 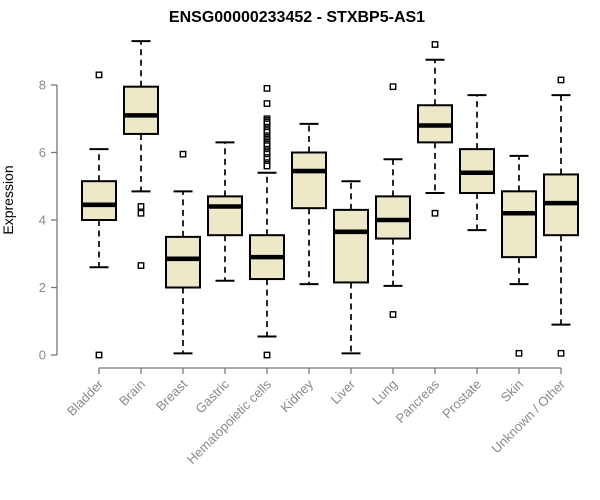 What do you see at coordinates (529, 416) in the screenshot?
I see `x-category-label-unknown-other: Unknown / Other` at bounding box center [529, 416].